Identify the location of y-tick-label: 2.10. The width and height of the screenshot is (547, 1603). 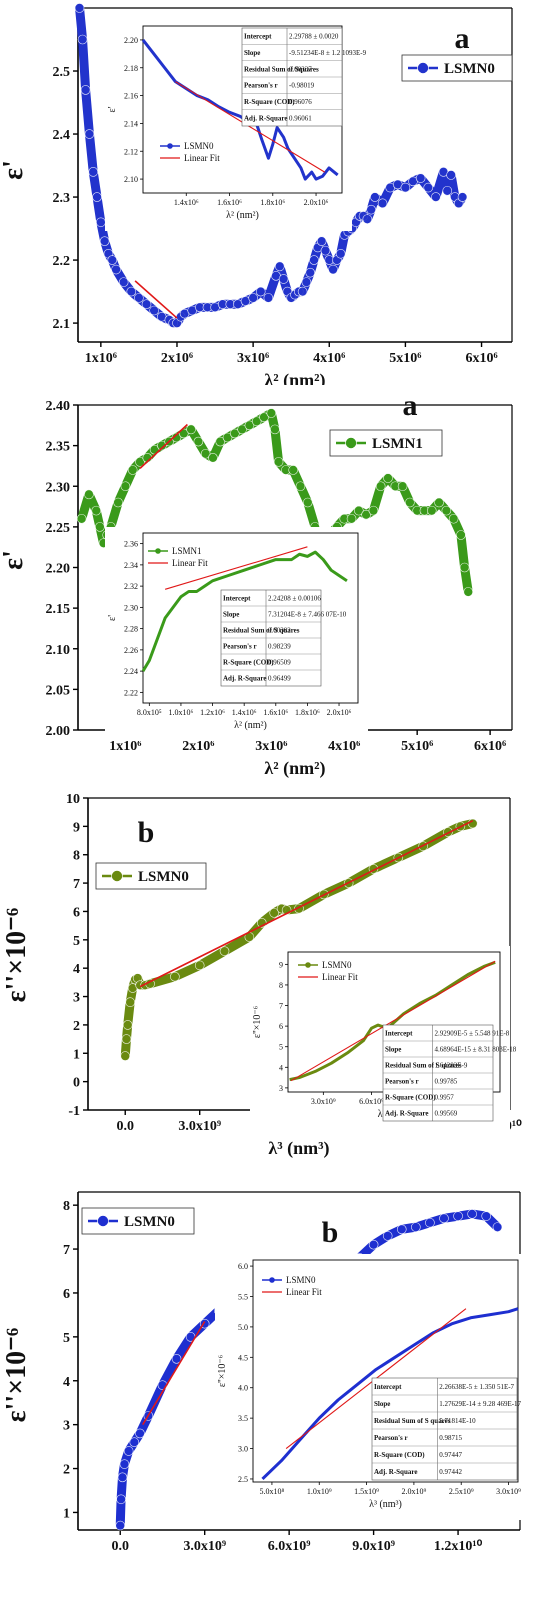
(58, 650).